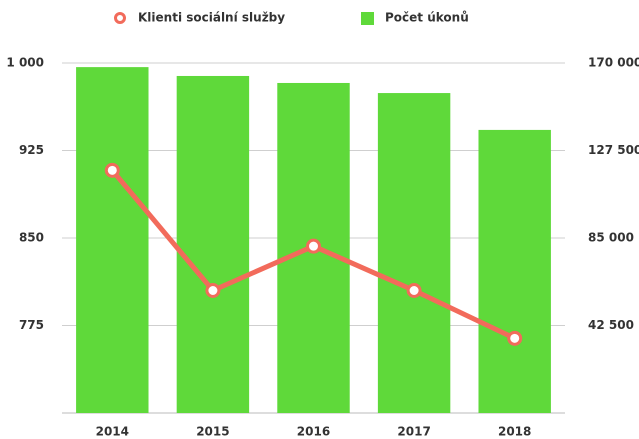 This screenshot has width=639, height=439. Describe the element at coordinates (31, 150) in the screenshot. I see `y-tick-label: 925` at that location.